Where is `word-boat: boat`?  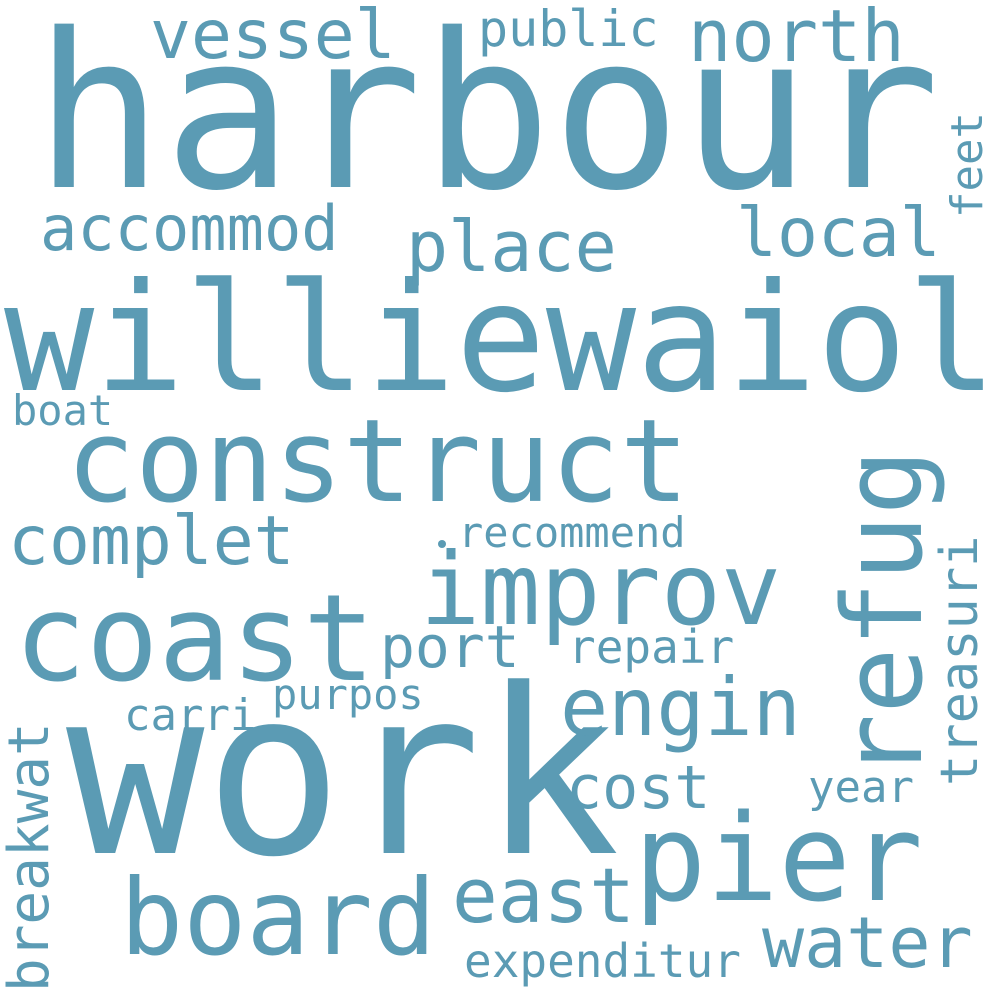
word-boat: boat is located at coordinates (63, 410).